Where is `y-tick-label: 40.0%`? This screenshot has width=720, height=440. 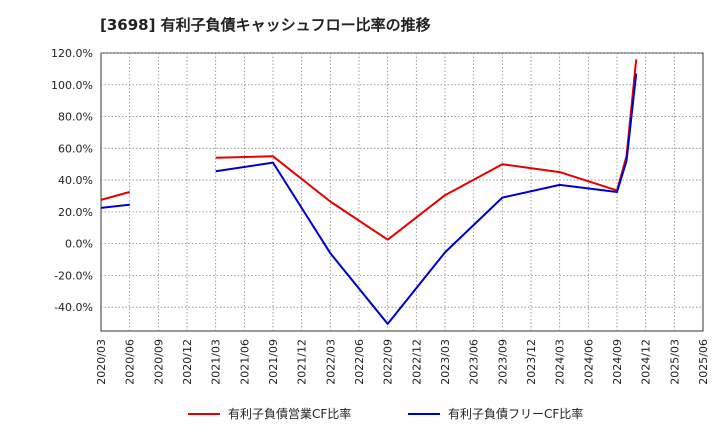
y-tick-label: 40.0% is located at coordinates (75, 180).